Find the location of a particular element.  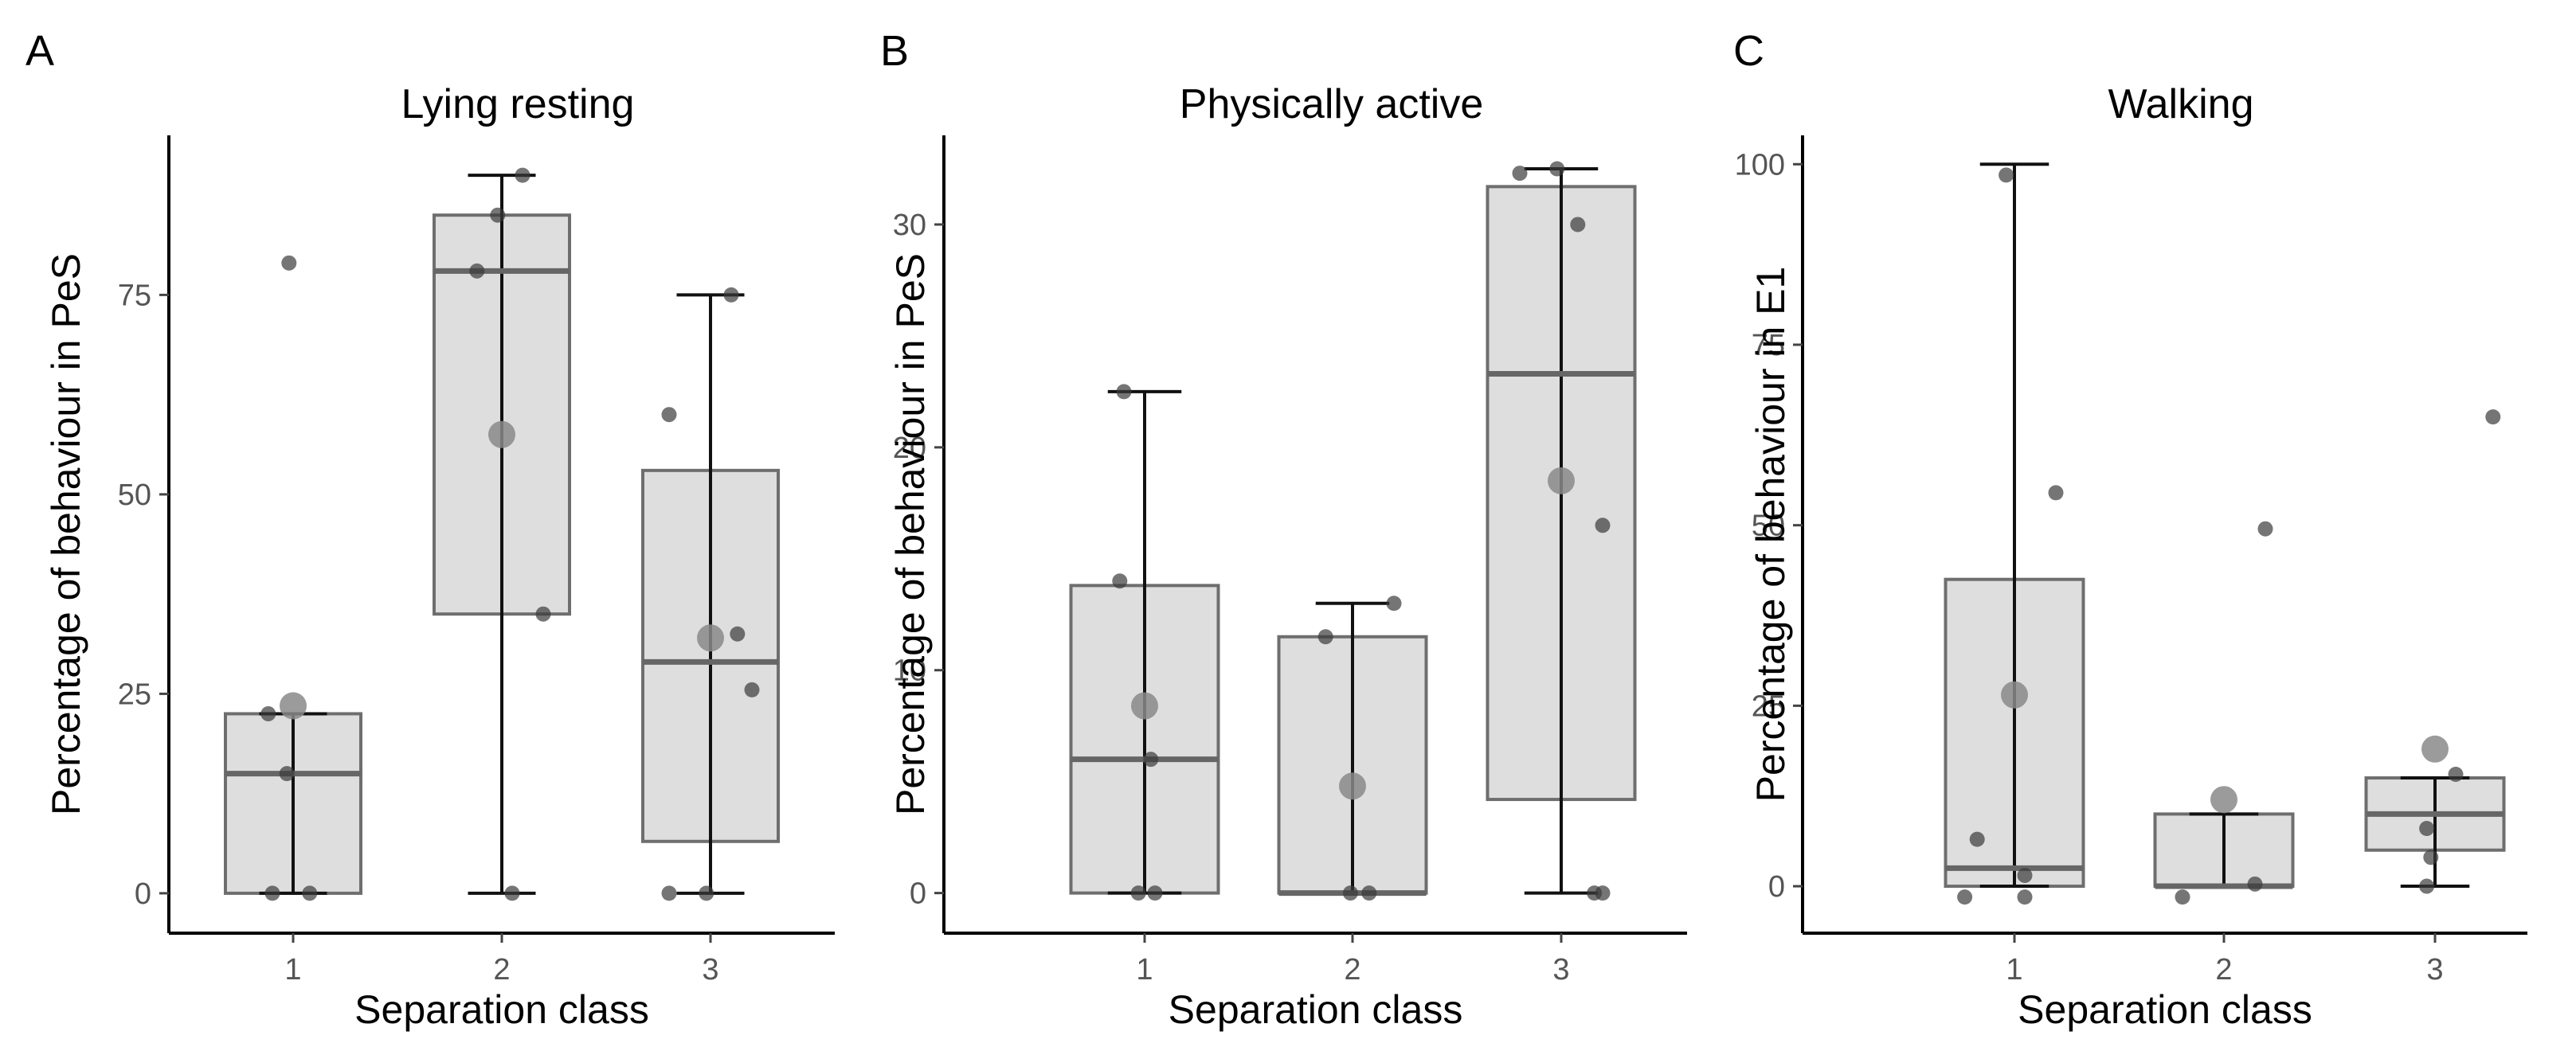

y-tick-label: 30 is located at coordinates (909, 225).